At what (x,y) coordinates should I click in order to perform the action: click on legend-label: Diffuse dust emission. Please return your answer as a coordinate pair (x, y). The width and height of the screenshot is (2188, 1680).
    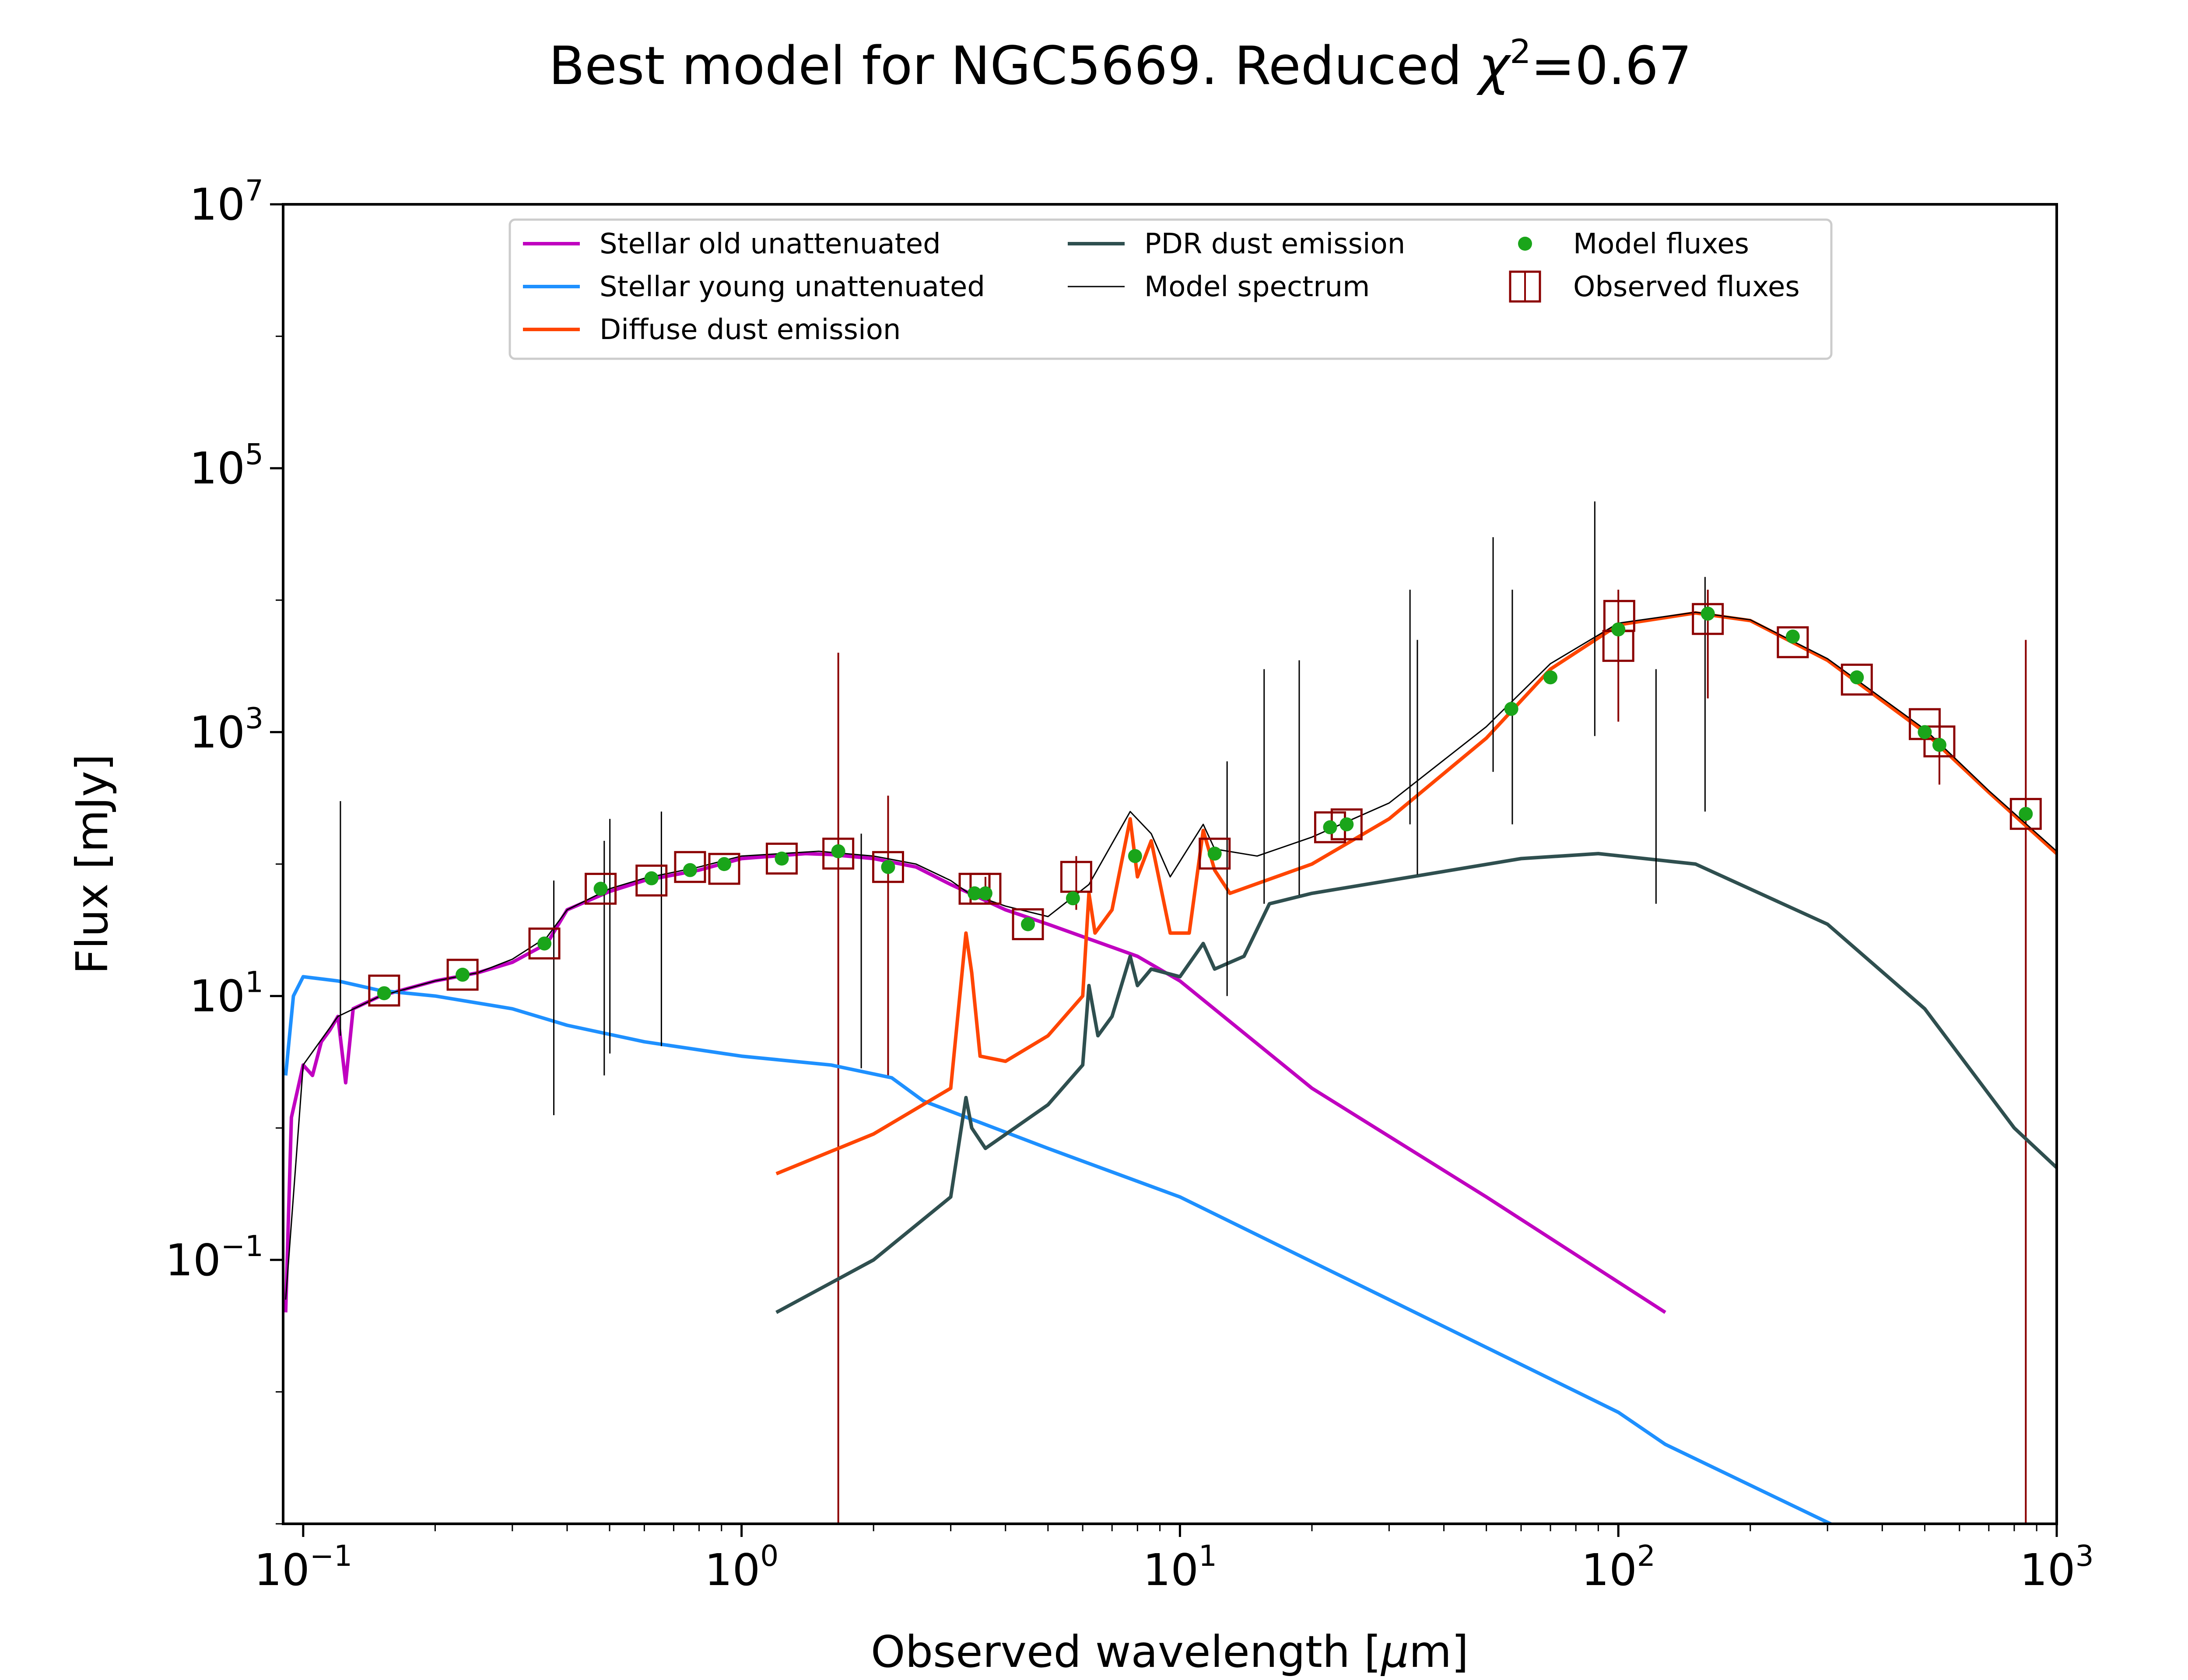
    Looking at the image, I should click on (750, 330).